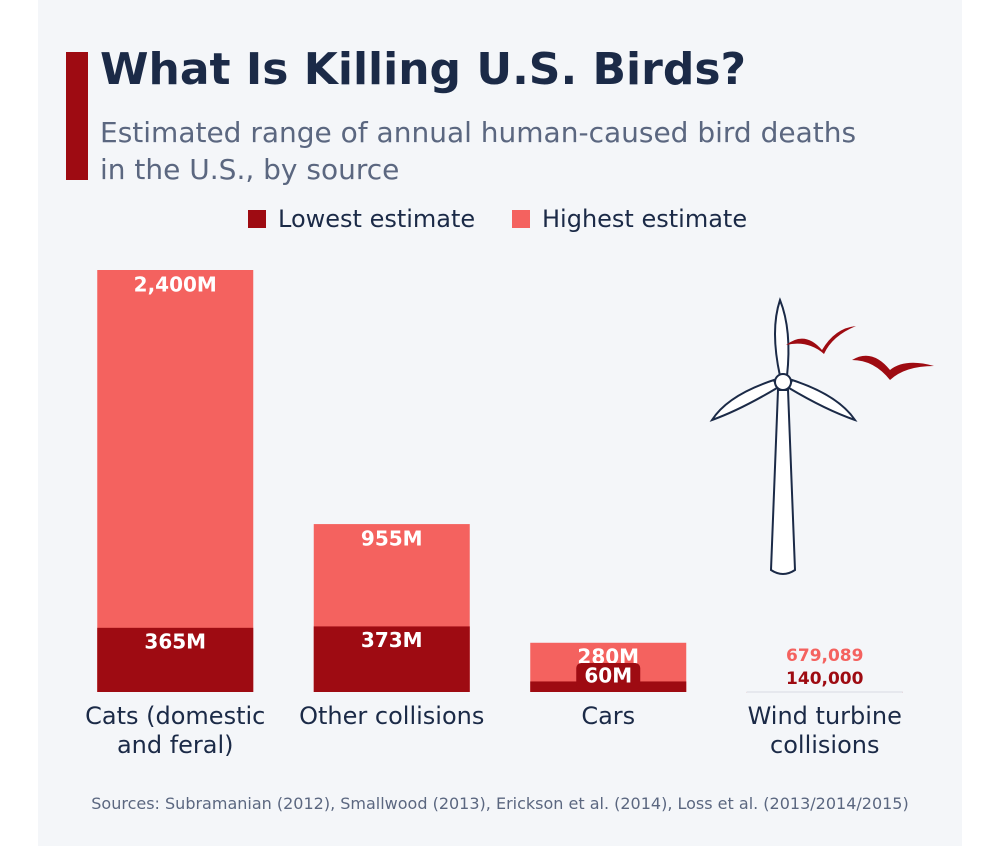  What do you see at coordinates (376, 219) in the screenshot?
I see `legend-label: Lowest estimate` at bounding box center [376, 219].